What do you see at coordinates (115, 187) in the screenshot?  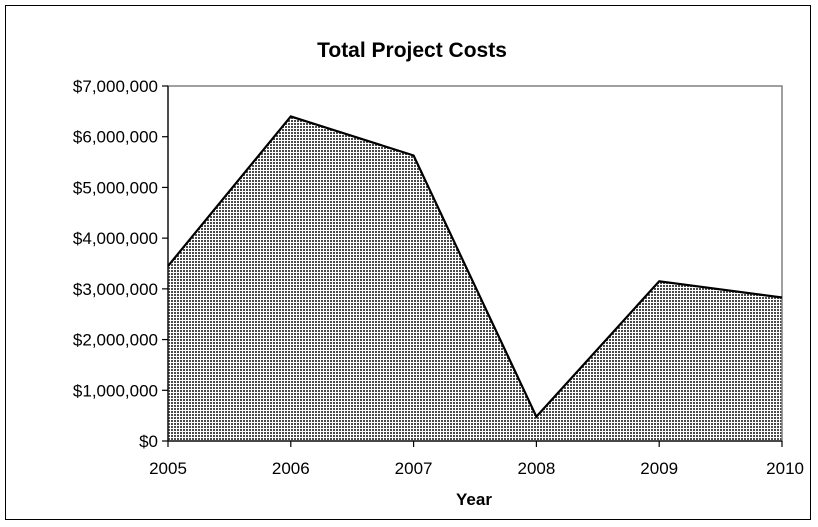 I see `y-tick-label: $5,000,000` at bounding box center [115, 187].